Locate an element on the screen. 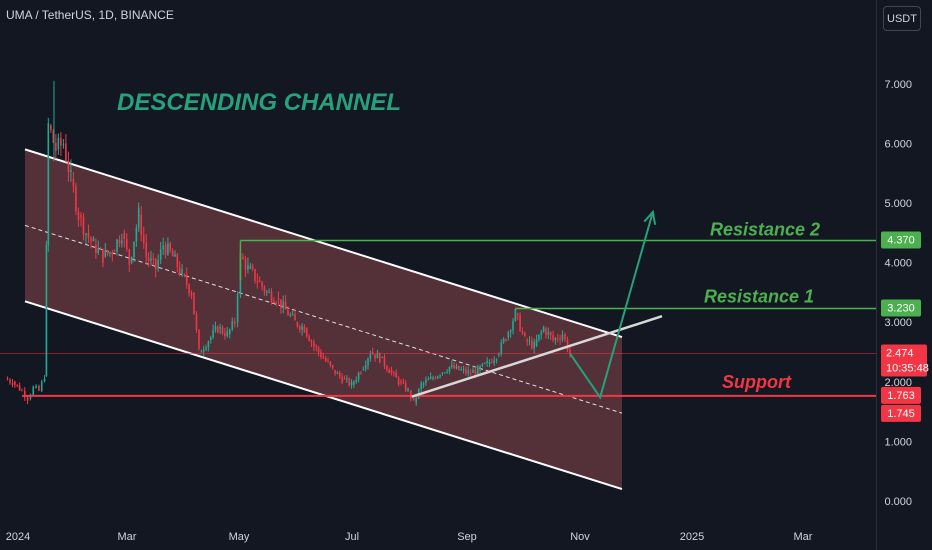 The width and height of the screenshot is (932, 550). y-tick-label: 7.000 is located at coordinates (898, 85).